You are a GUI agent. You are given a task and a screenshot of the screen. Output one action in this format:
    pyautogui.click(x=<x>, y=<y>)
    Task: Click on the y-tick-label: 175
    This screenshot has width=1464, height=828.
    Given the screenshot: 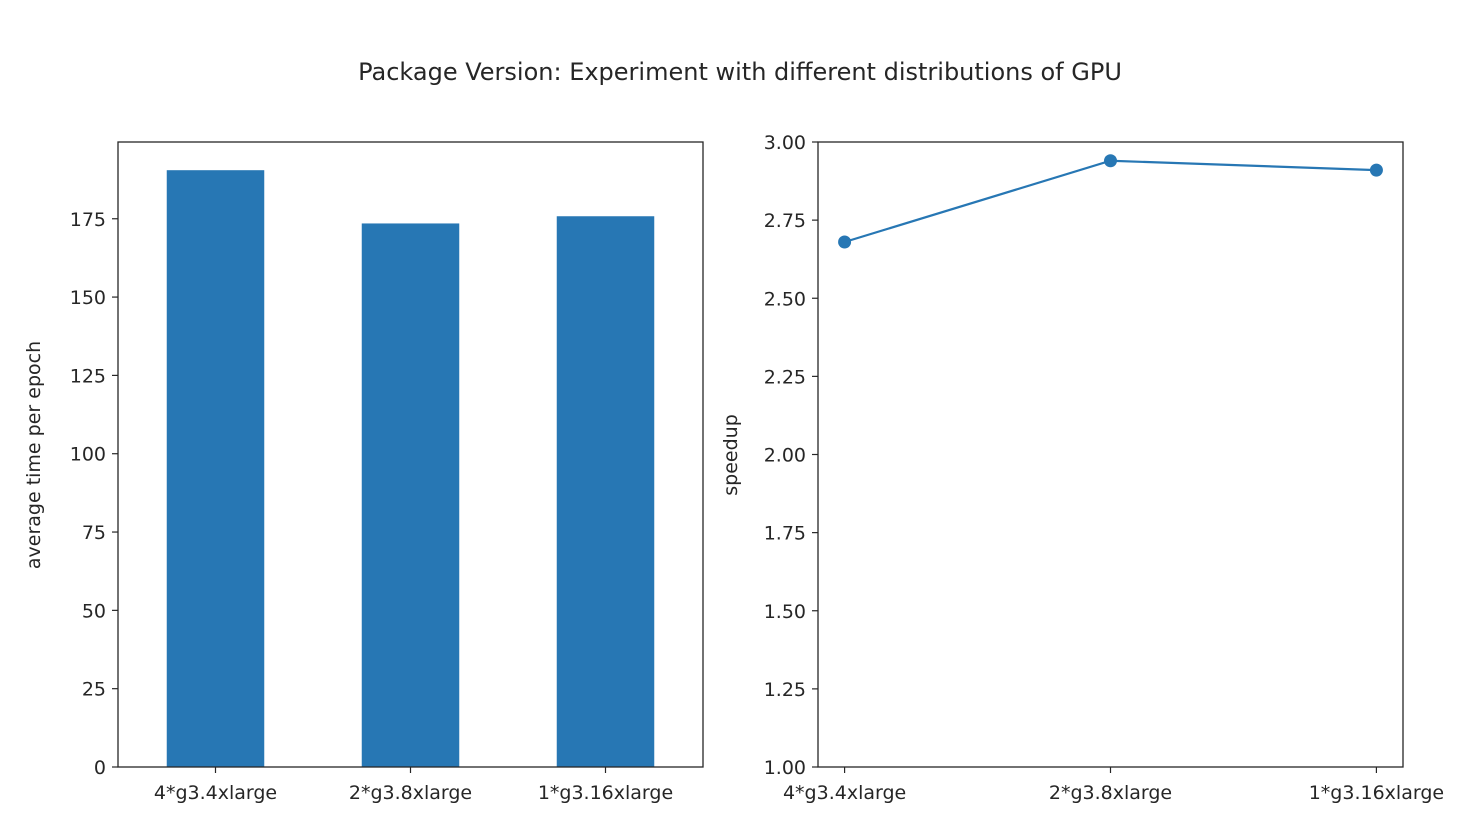 What is the action you would take?
    pyautogui.click(x=88, y=220)
    